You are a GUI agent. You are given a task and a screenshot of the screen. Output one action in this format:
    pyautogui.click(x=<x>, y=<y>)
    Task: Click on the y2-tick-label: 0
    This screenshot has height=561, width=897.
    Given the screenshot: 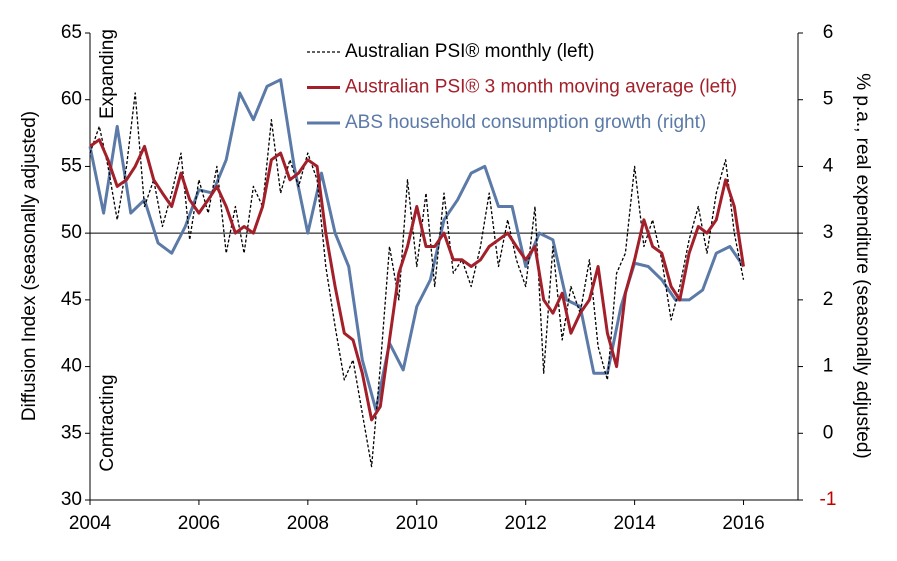 What is the action you would take?
    pyautogui.click(x=828, y=432)
    